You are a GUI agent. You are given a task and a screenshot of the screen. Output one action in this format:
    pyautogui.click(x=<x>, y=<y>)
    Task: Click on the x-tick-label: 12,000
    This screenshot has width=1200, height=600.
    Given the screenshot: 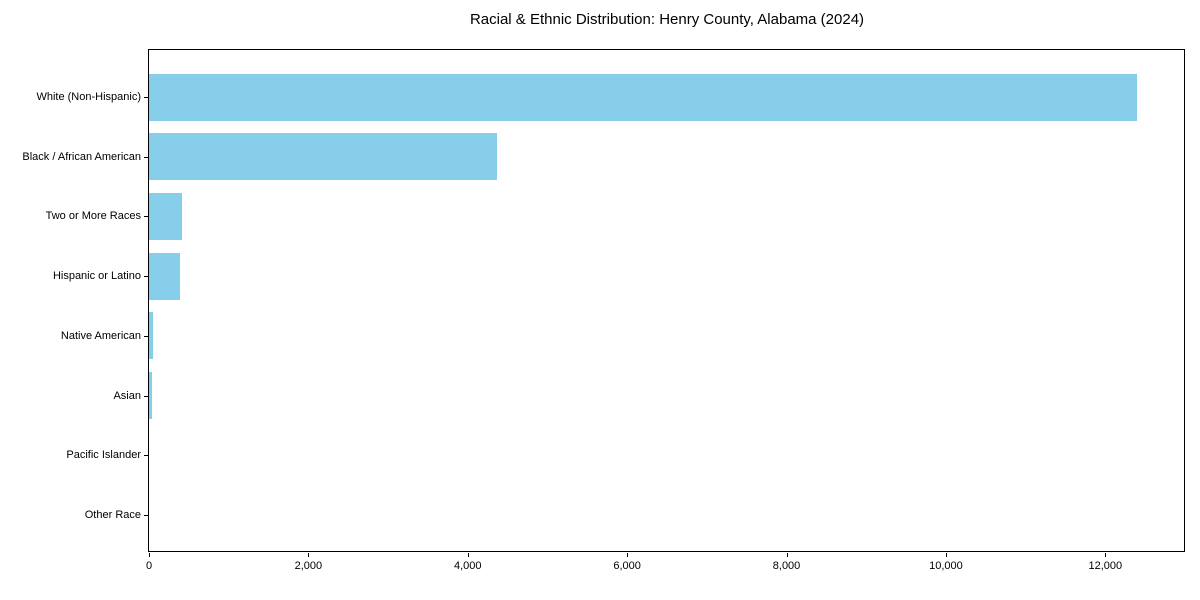 What is the action you would take?
    pyautogui.click(x=1105, y=566)
    